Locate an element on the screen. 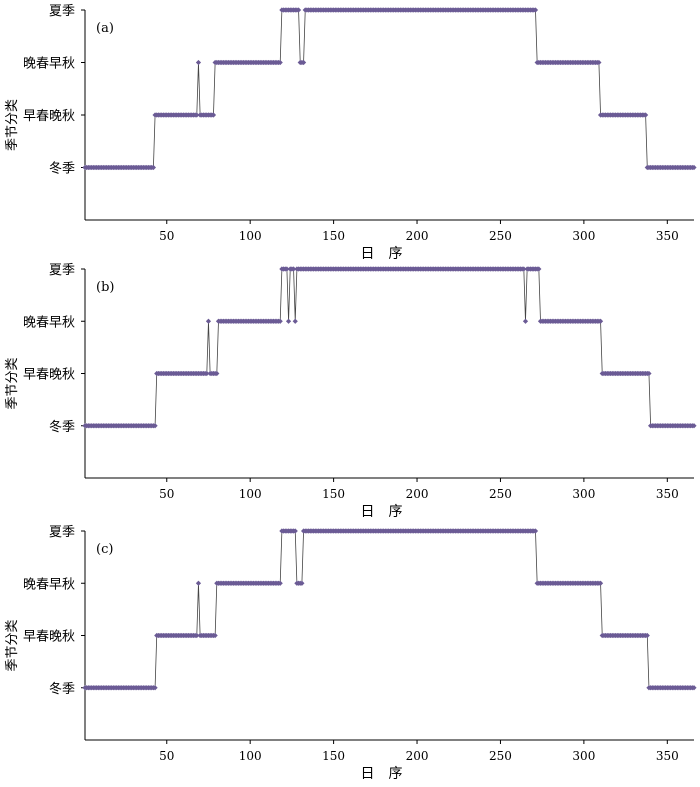 Image resolution: width=700 pixels, height=787 pixels. panel-label: (b) is located at coordinates (105, 287).